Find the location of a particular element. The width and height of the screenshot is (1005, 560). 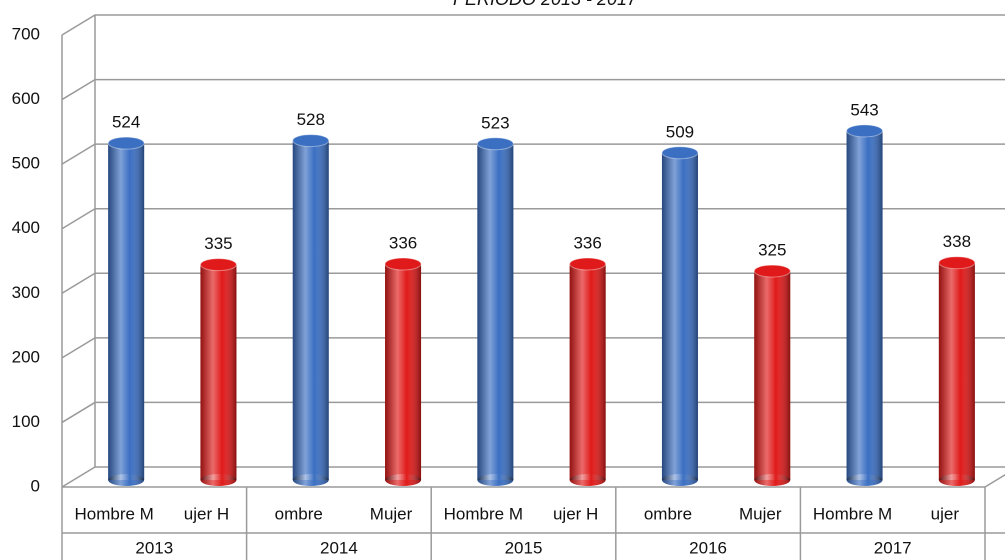

data-label: 509 is located at coordinates (680, 131).